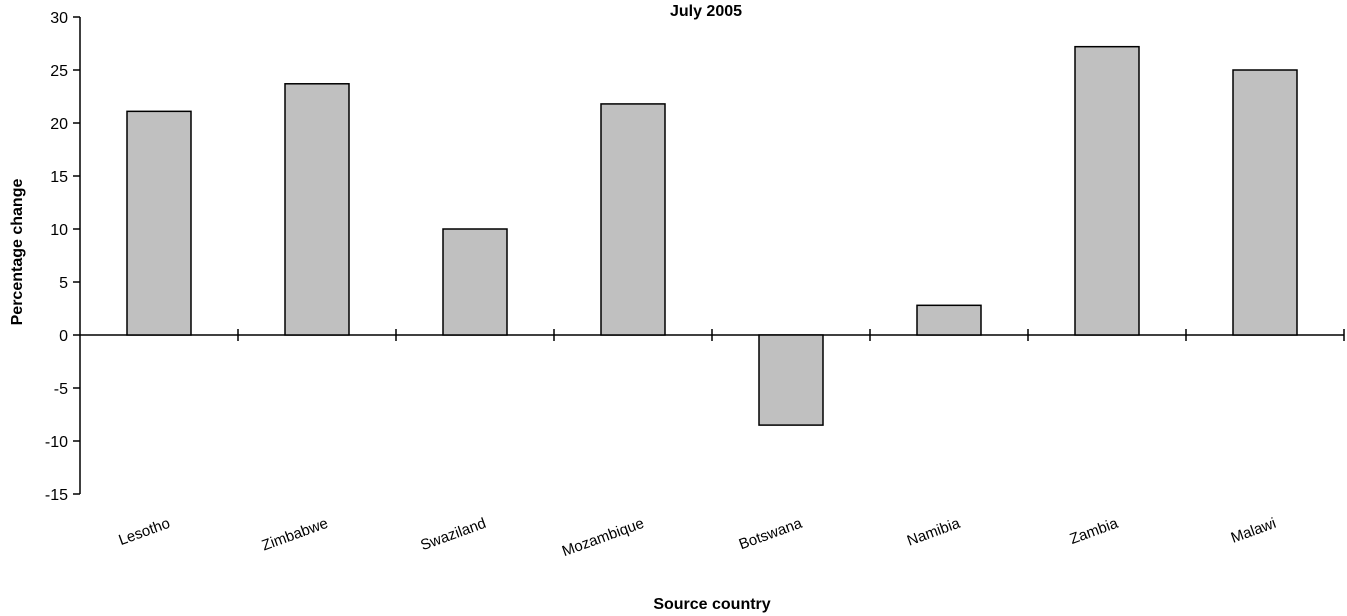 This screenshot has height=616, width=1347. I want to click on category-label: Botswana, so click(771, 534).